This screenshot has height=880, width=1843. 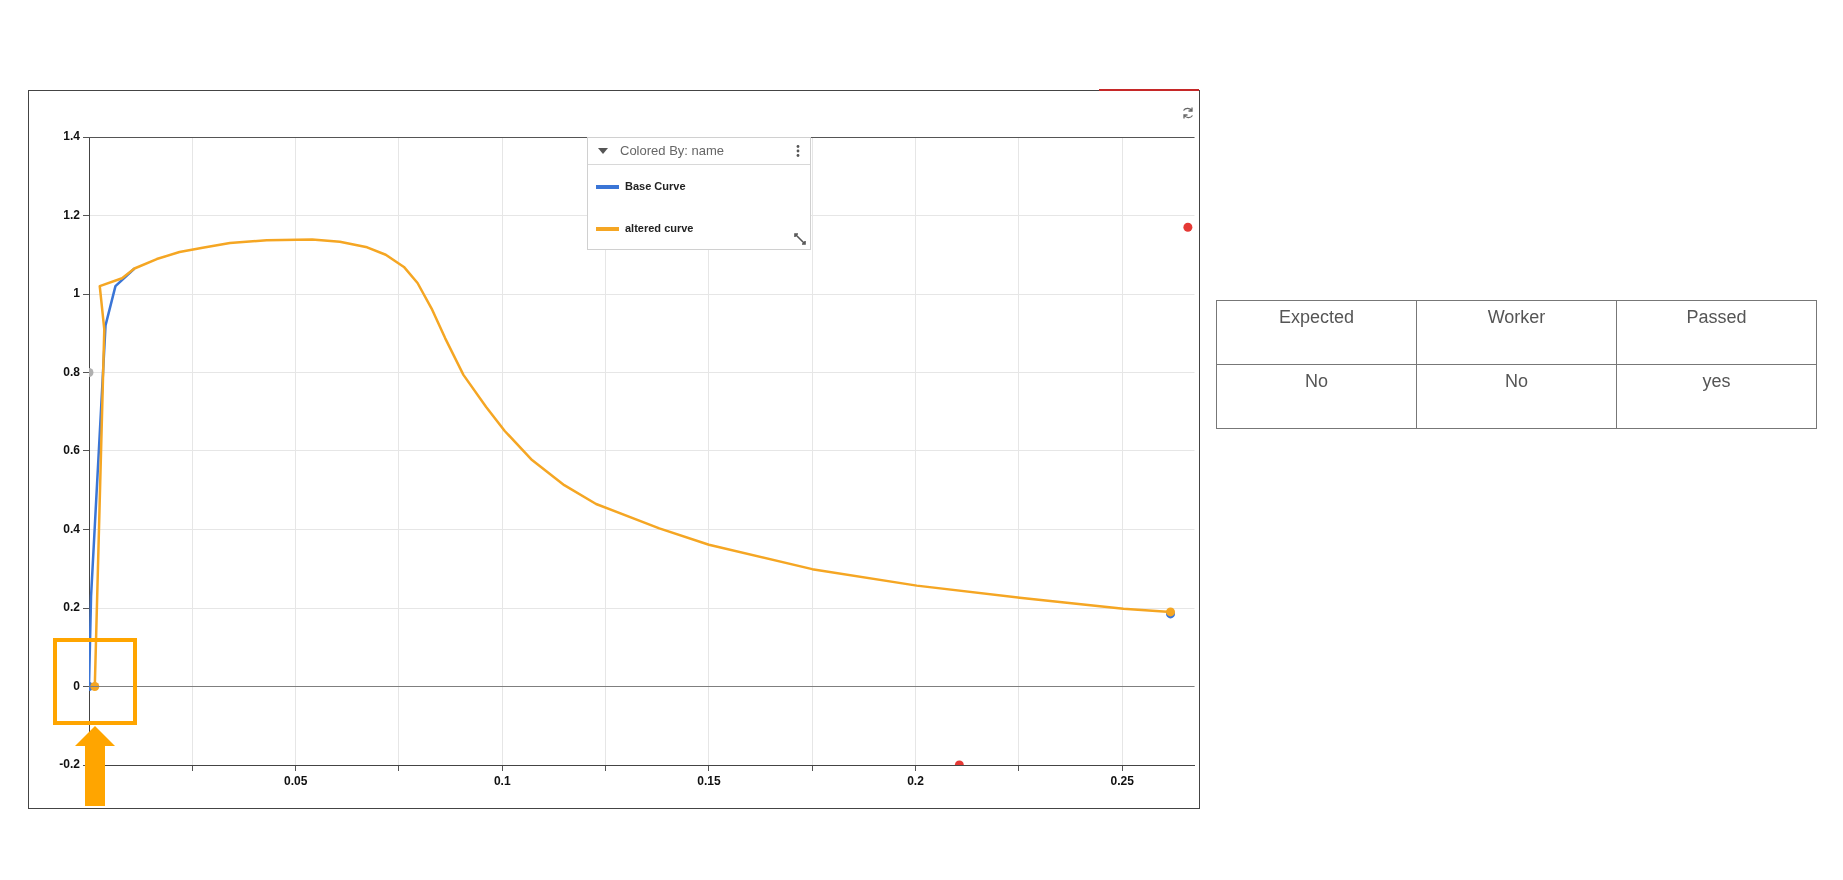 What do you see at coordinates (72, 214) in the screenshot?
I see `y-tick-label: 1.2` at bounding box center [72, 214].